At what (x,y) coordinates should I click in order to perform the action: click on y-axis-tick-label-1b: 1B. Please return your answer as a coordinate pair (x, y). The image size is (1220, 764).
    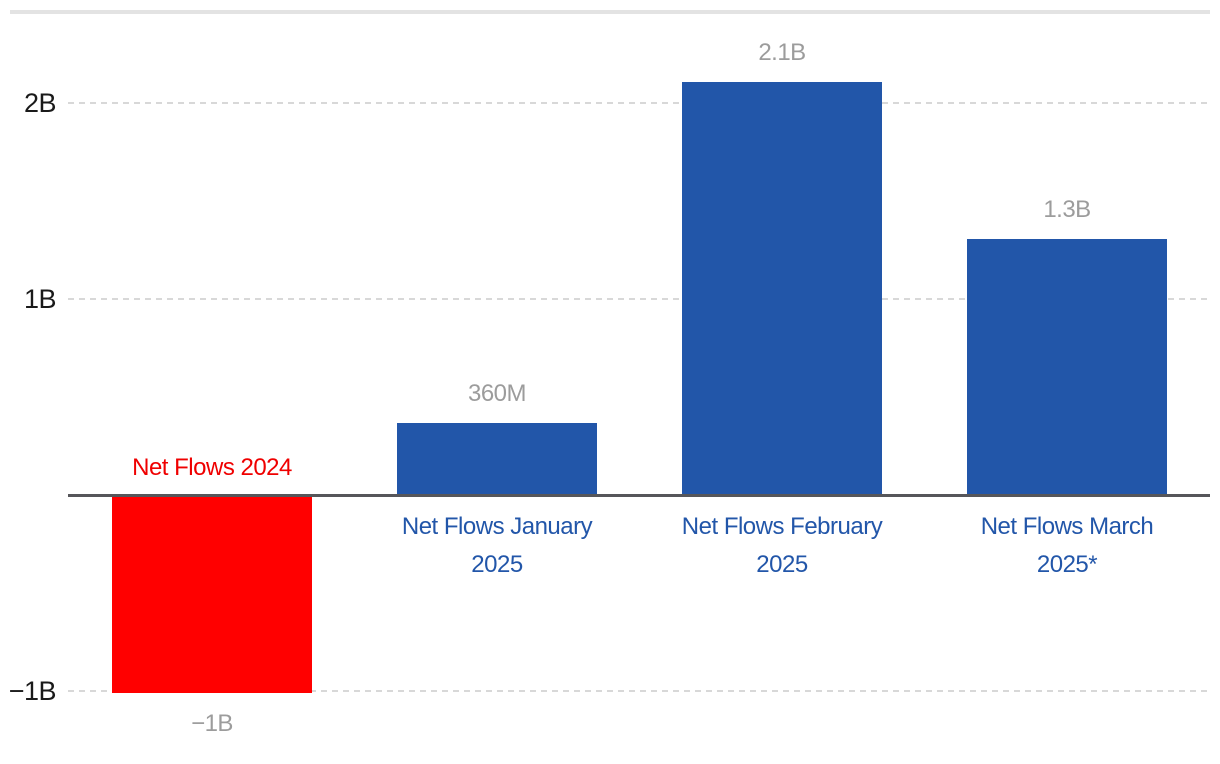
    Looking at the image, I should click on (40, 299).